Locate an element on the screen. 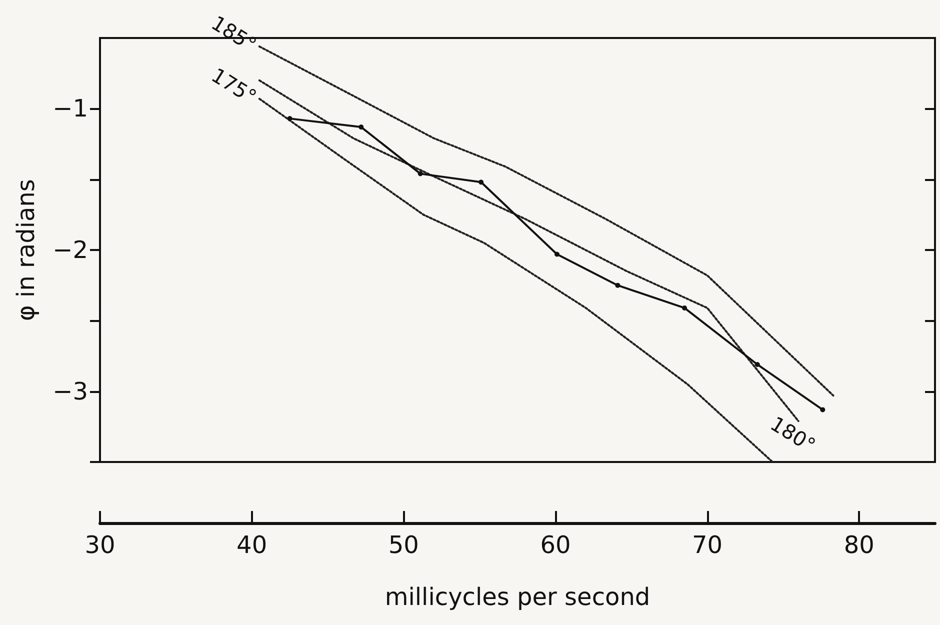 The image size is (940, 625). text: 175° is located at coordinates (234, 86).